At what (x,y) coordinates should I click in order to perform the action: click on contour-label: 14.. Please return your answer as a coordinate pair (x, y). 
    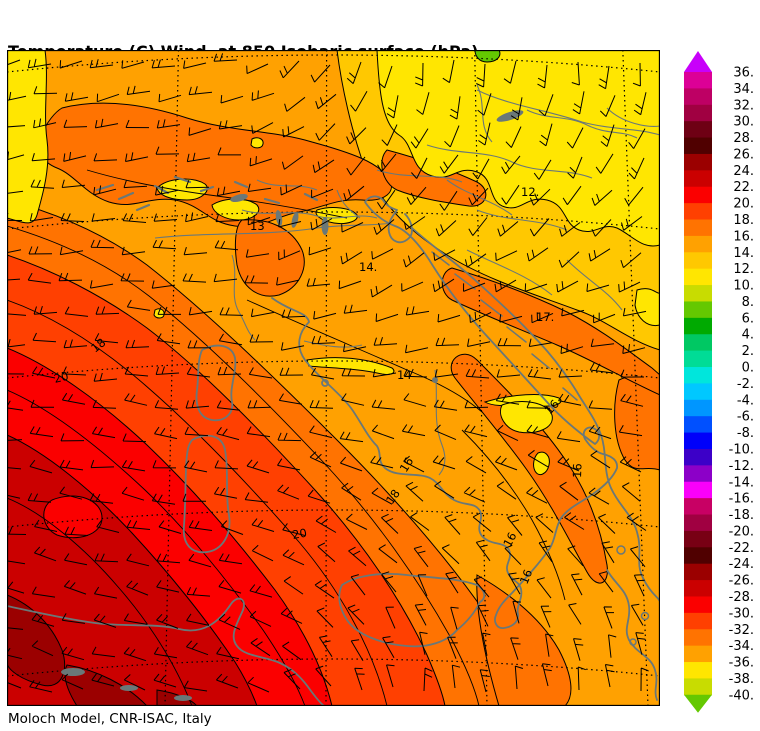
    Looking at the image, I should click on (368, 267).